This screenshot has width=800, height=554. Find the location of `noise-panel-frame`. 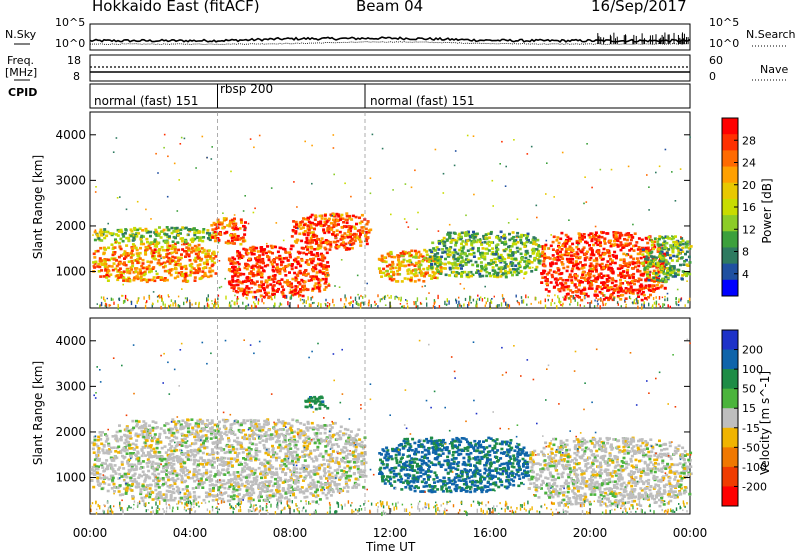

noise-panel-frame is located at coordinates (390, 37).